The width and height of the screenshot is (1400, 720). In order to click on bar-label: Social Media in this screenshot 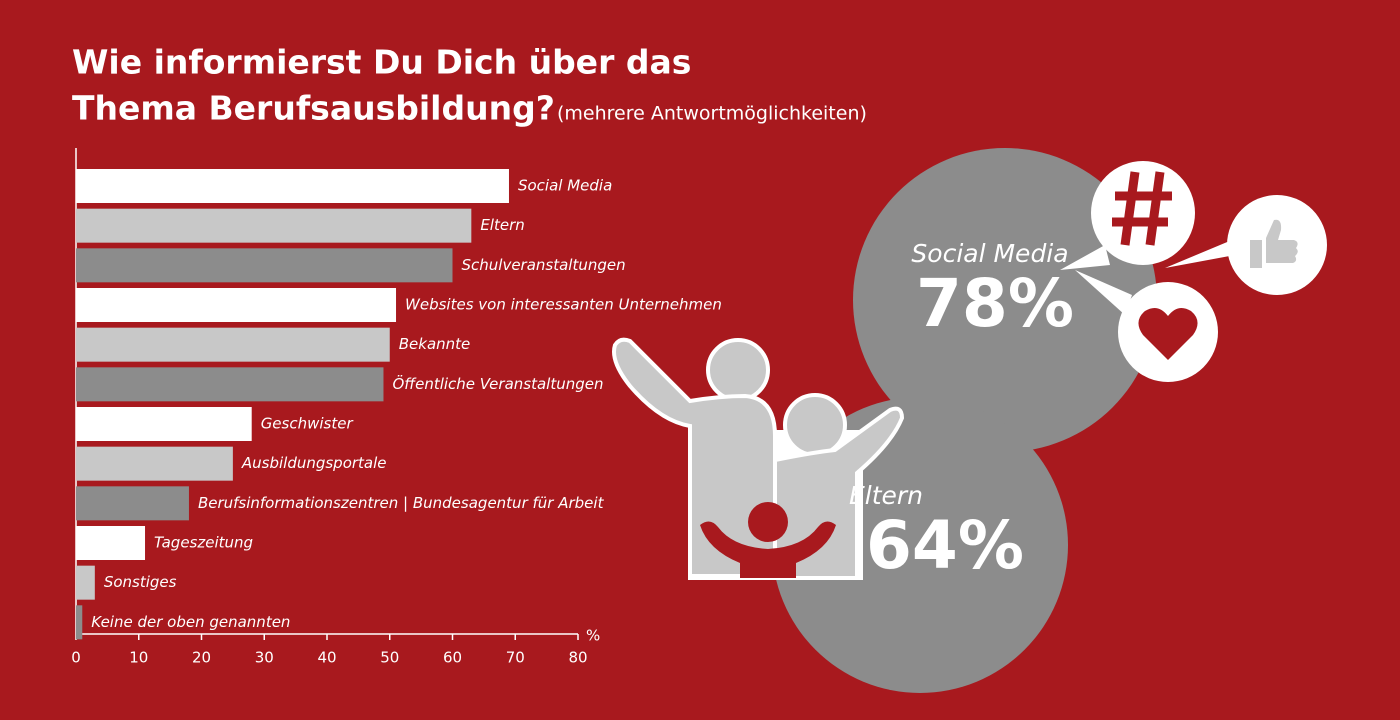, I will do `click(565, 186)`.